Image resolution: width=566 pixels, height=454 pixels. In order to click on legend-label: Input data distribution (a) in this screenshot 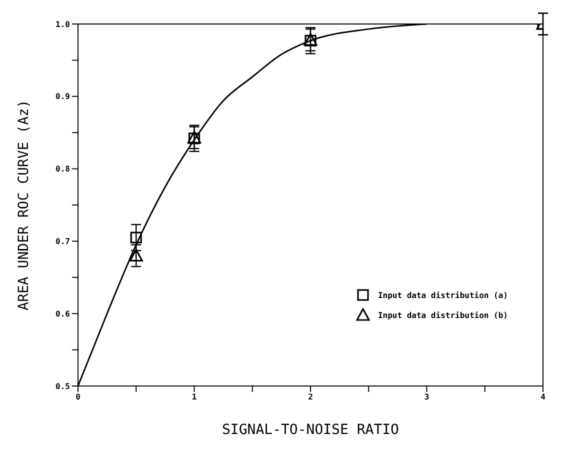, I will do `click(443, 295)`.